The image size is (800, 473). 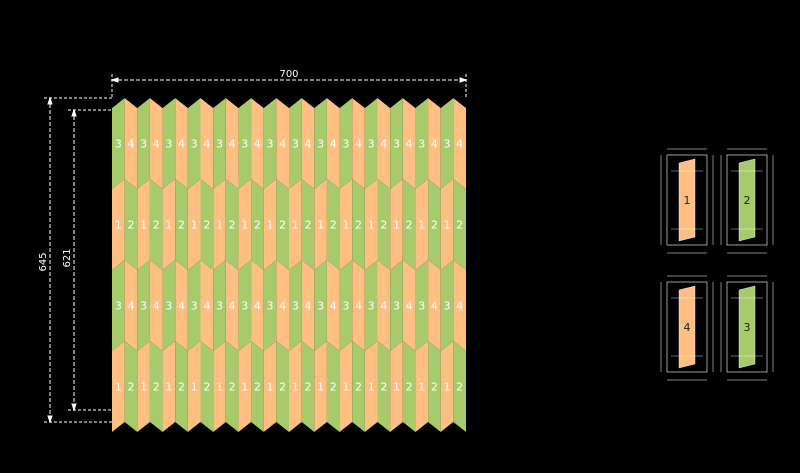 I want to click on piece-detail-4: 4, so click(x=687, y=328).